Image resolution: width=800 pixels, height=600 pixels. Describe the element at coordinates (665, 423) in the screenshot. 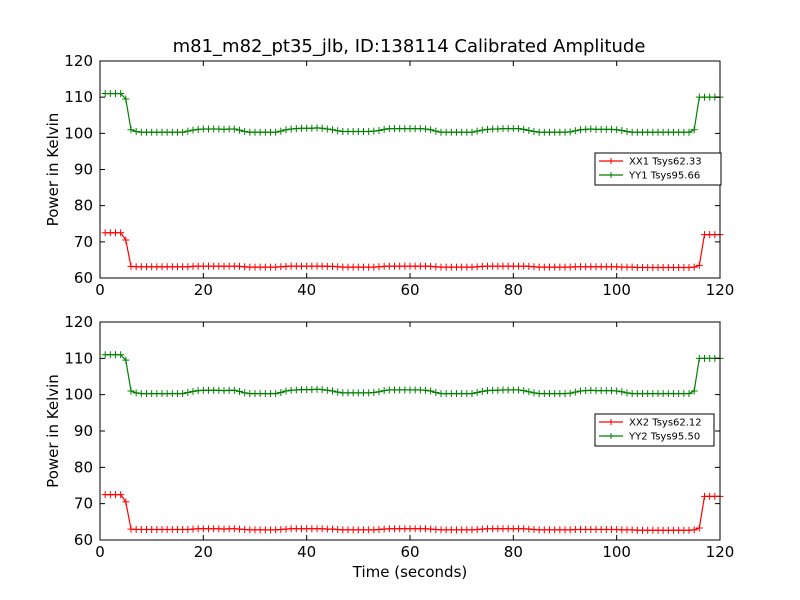

I see `legend-label: XX2 Tsys62.12` at that location.